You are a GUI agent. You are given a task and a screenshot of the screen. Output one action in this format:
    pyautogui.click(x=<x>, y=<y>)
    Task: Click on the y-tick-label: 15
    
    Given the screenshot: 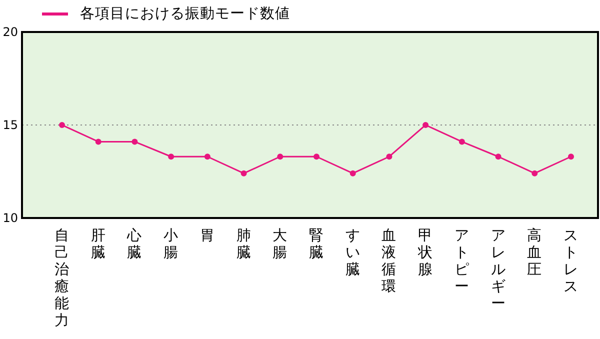 What is the action you would take?
    pyautogui.click(x=10, y=125)
    